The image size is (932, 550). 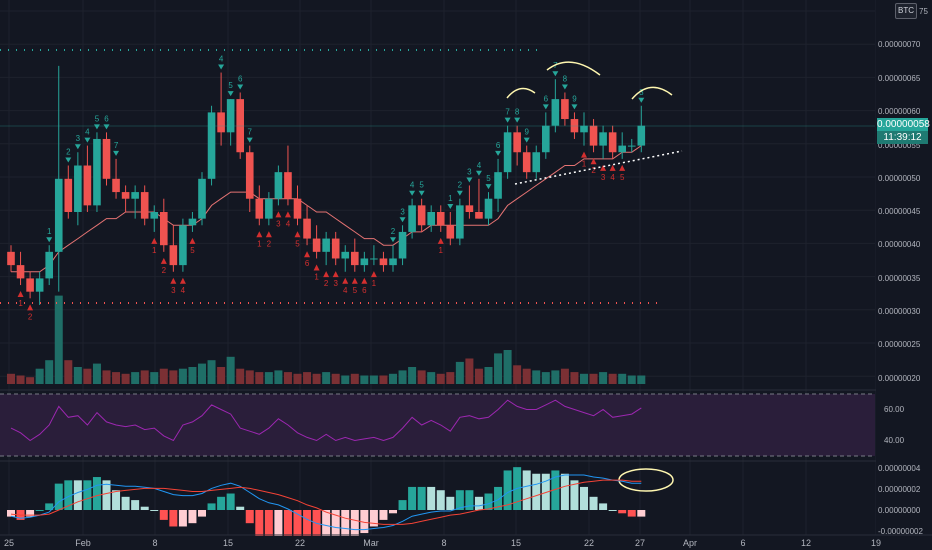 I want to click on time-label: 15, so click(x=228, y=543).